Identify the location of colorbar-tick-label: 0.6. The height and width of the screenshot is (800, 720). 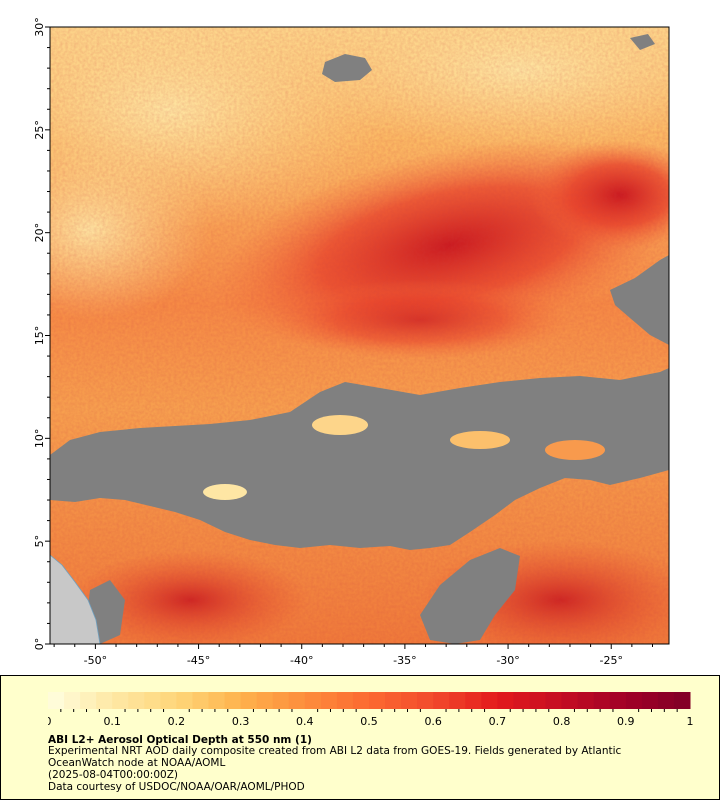
(433, 721).